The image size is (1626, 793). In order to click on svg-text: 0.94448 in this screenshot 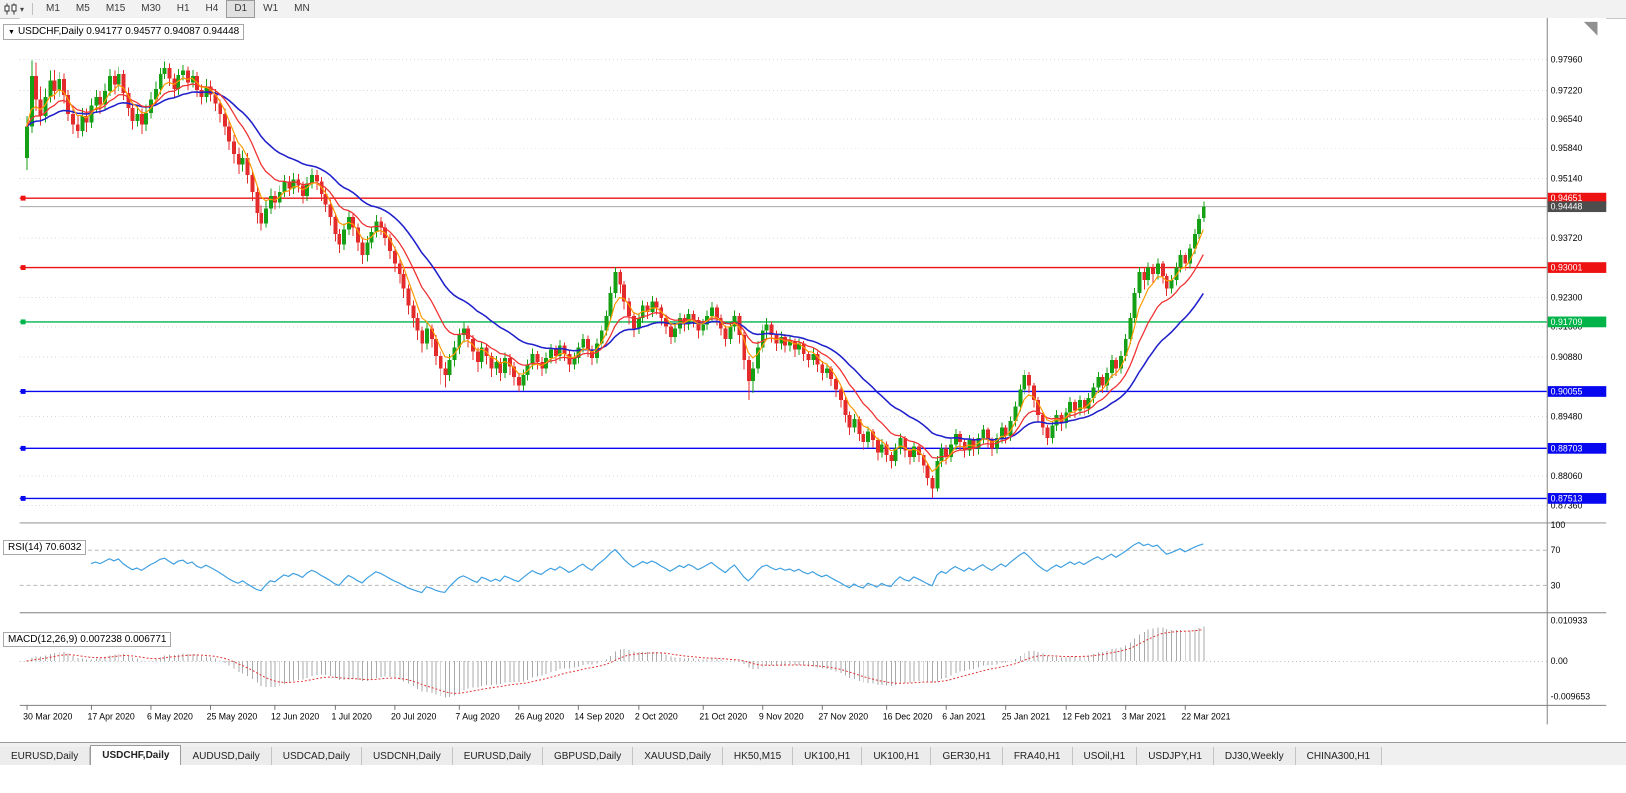, I will do `click(1567, 207)`.